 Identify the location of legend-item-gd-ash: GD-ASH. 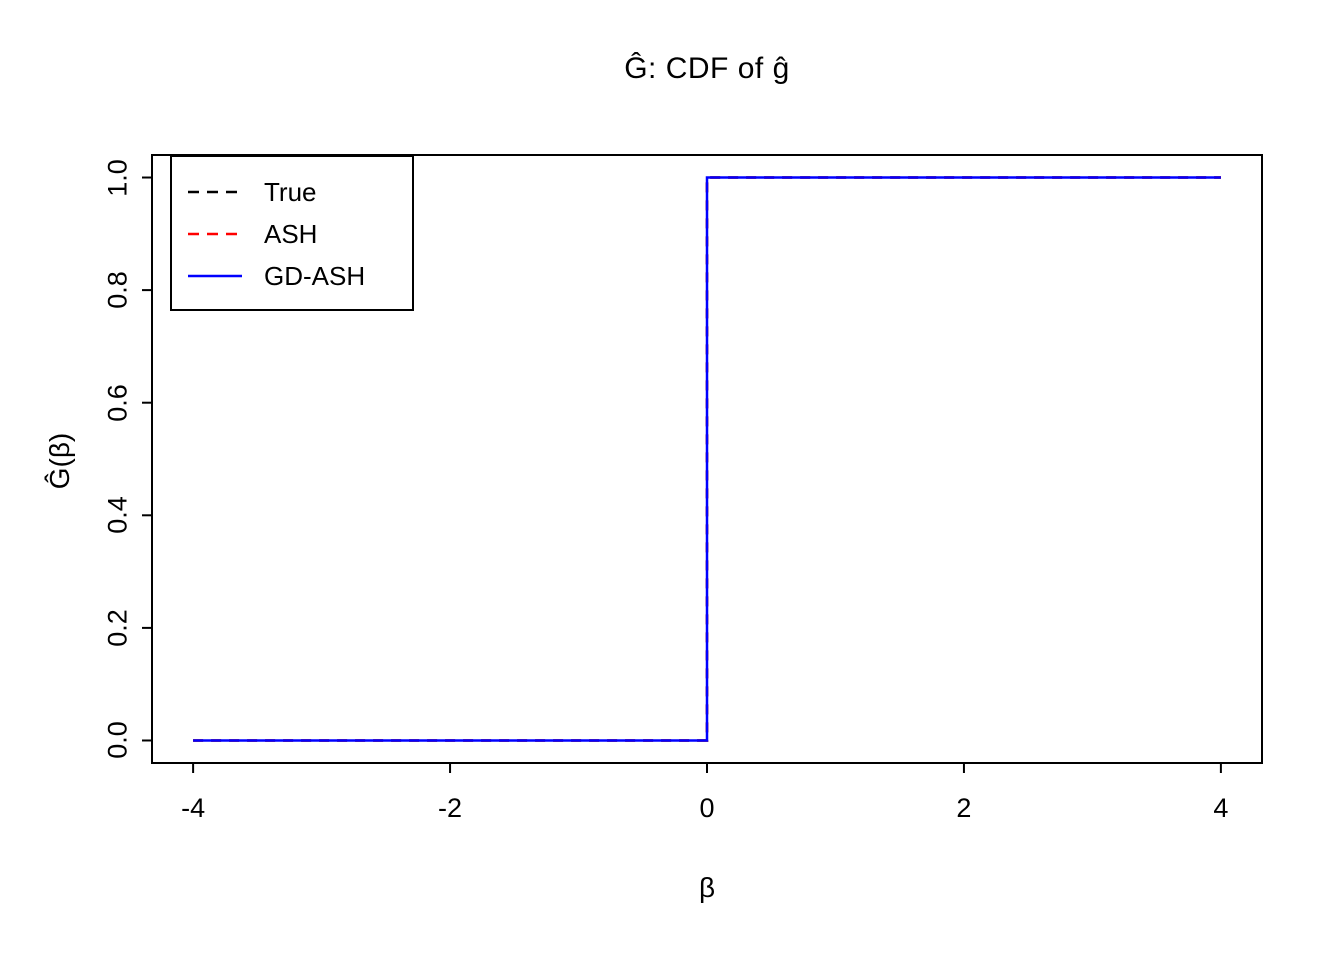
(292, 276).